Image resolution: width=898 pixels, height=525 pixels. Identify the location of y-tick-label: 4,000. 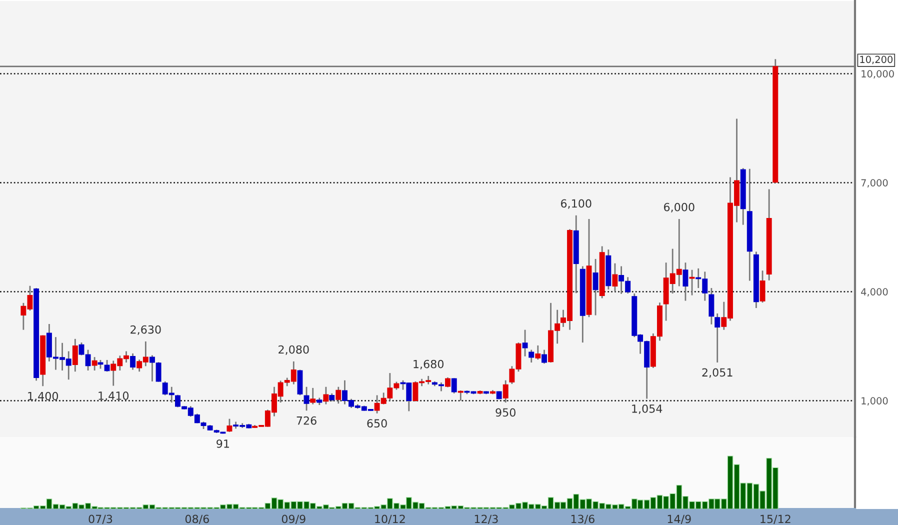
(874, 292).